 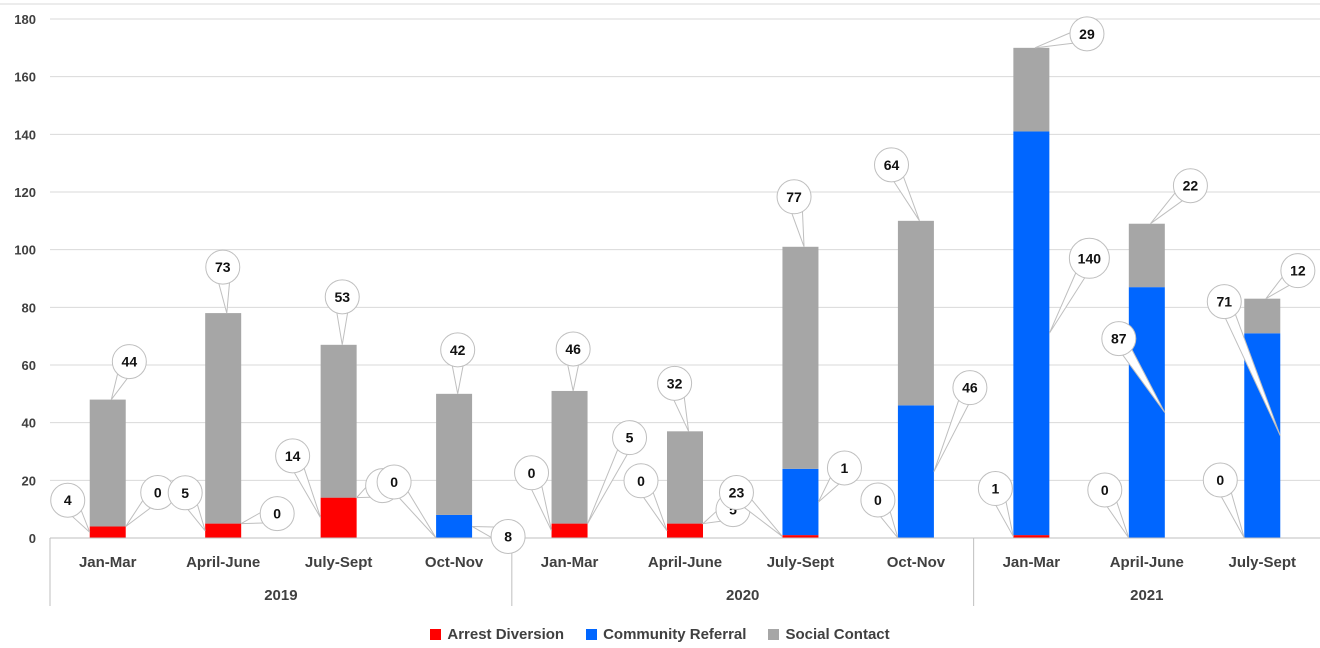 What do you see at coordinates (1298, 271) in the screenshot?
I see `data-label: 12` at bounding box center [1298, 271].